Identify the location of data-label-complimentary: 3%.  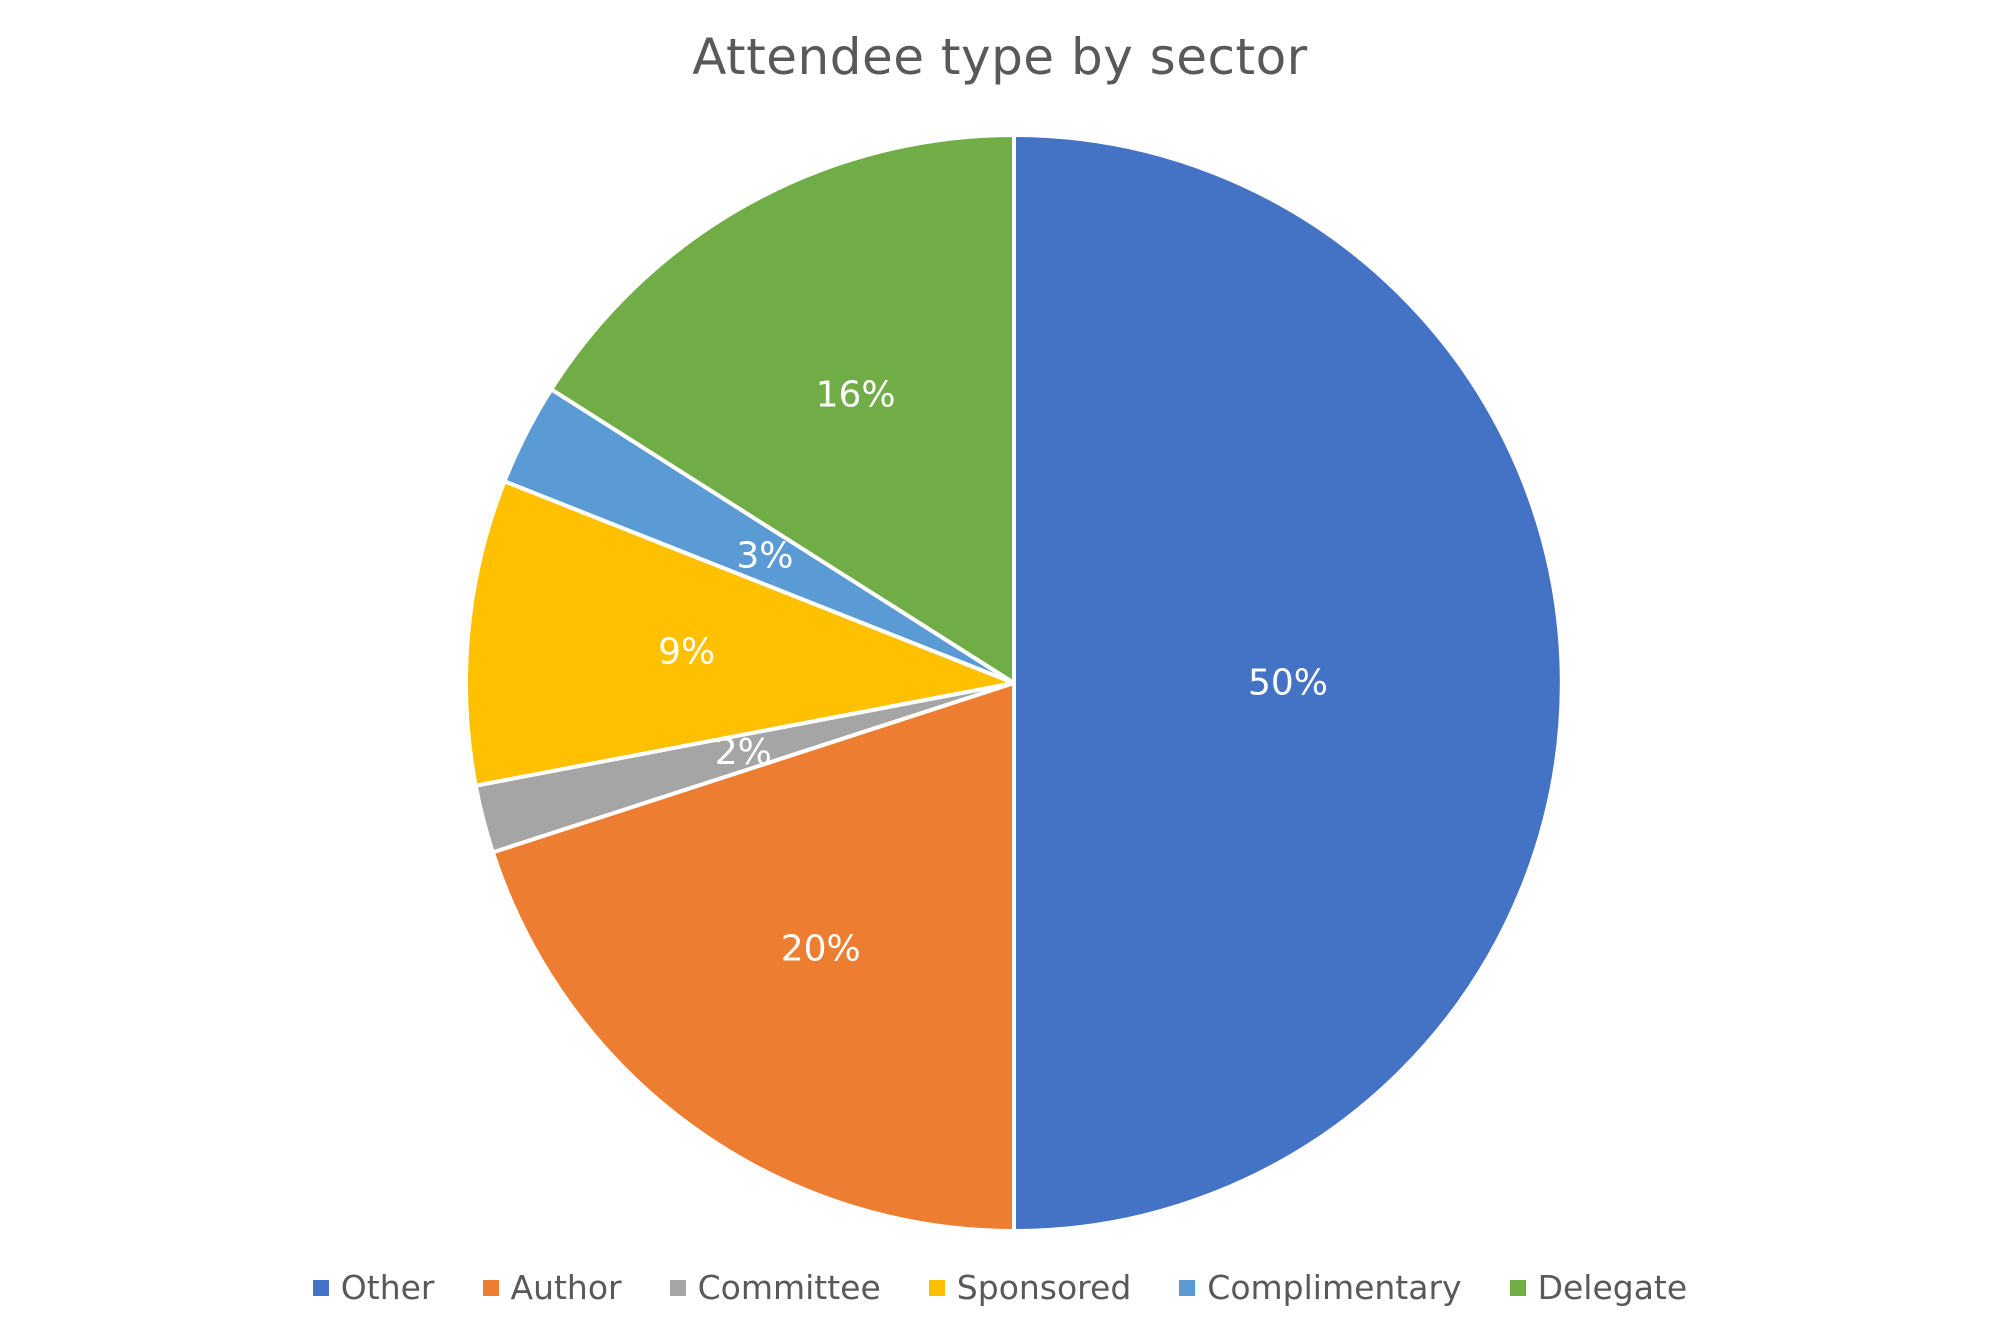
(764, 556).